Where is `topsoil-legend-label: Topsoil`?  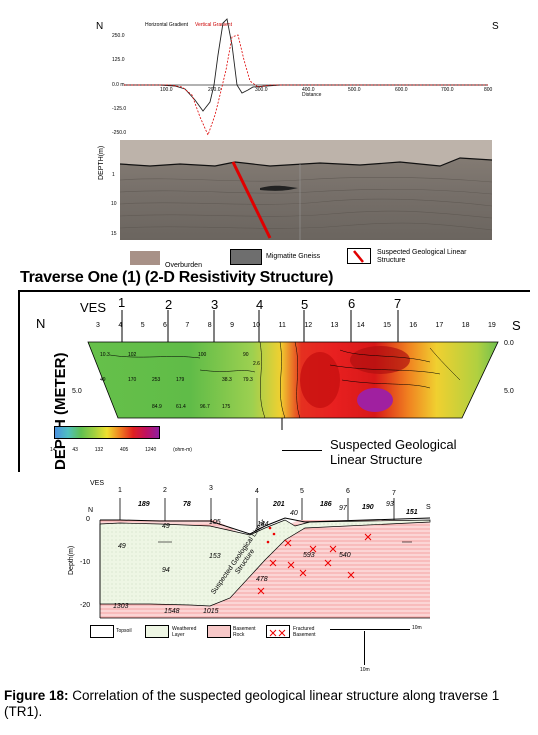 topsoil-legend-label: Topsoil is located at coordinates (124, 631).